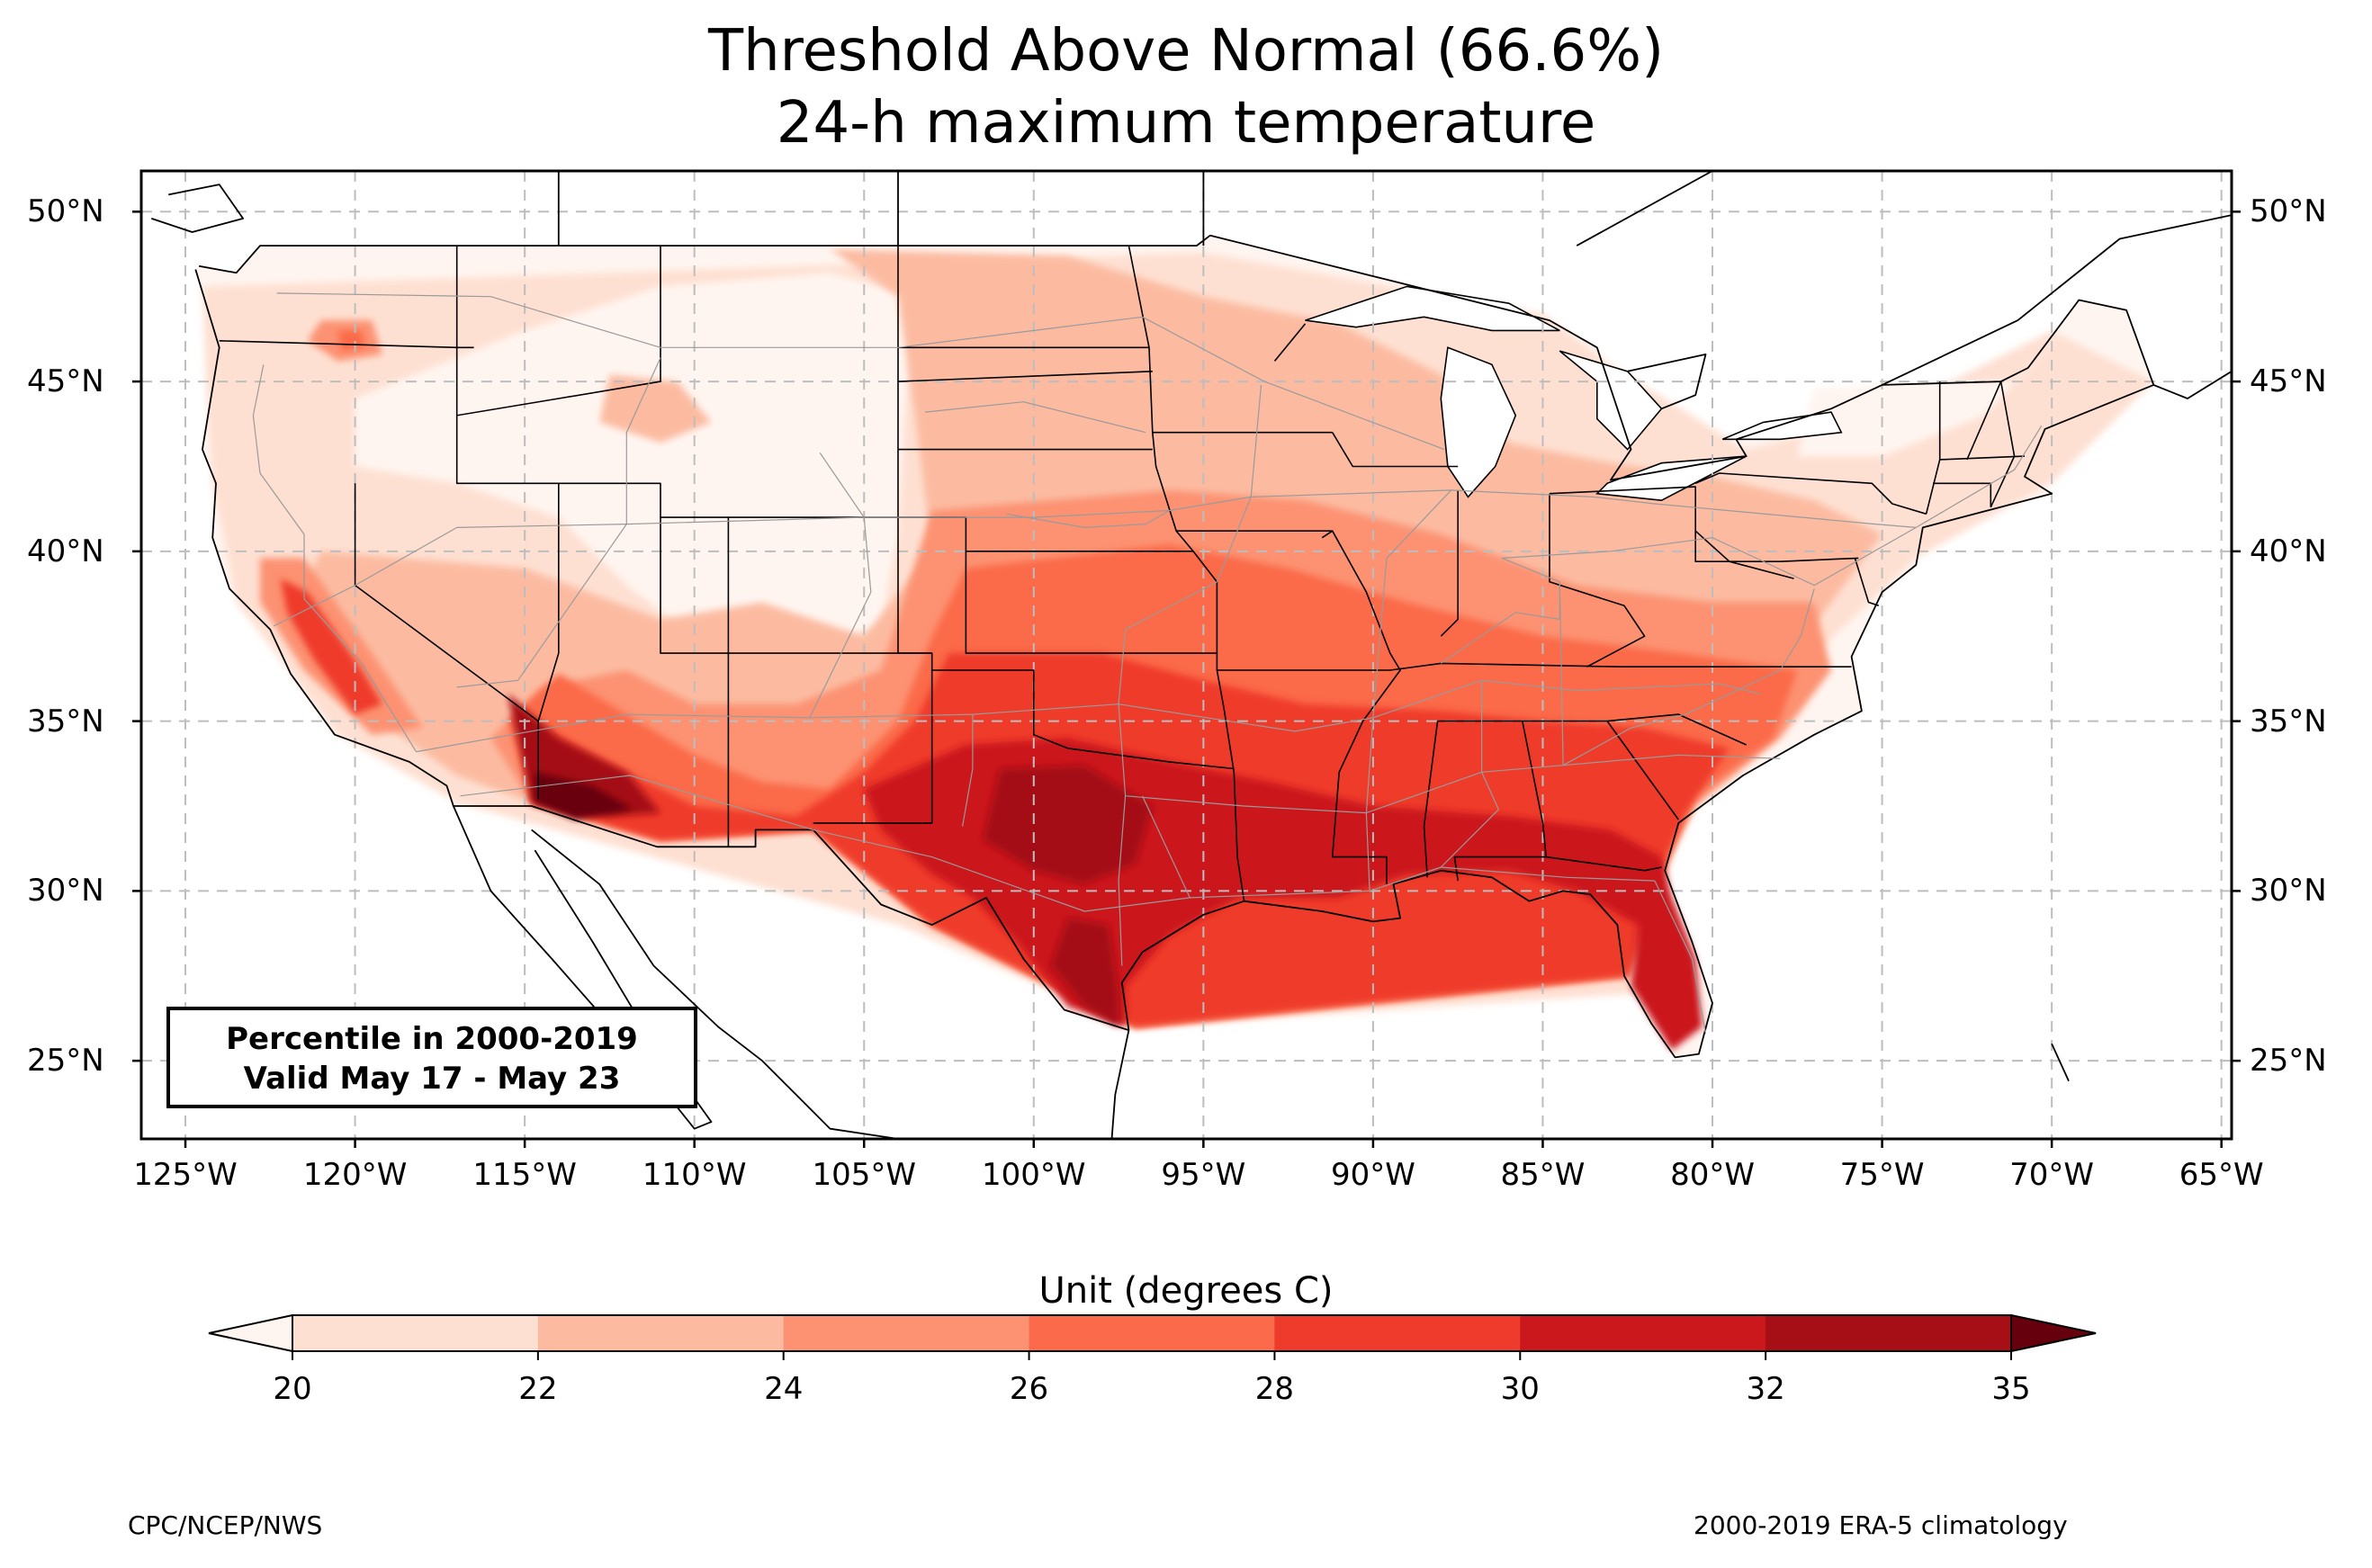 This screenshot has height=1568, width=2372. What do you see at coordinates (2288, 891) in the screenshot?
I see `lat-tick-label-right: 30°N` at bounding box center [2288, 891].